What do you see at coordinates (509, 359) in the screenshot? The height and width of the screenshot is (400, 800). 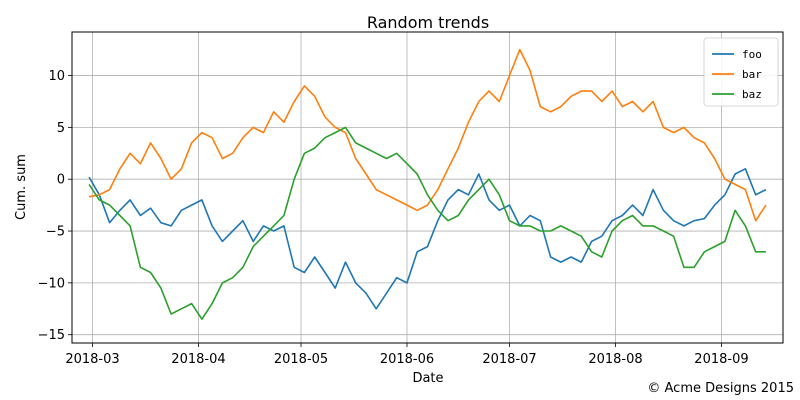 I see `x-tick-label: 2018-07` at bounding box center [509, 359].